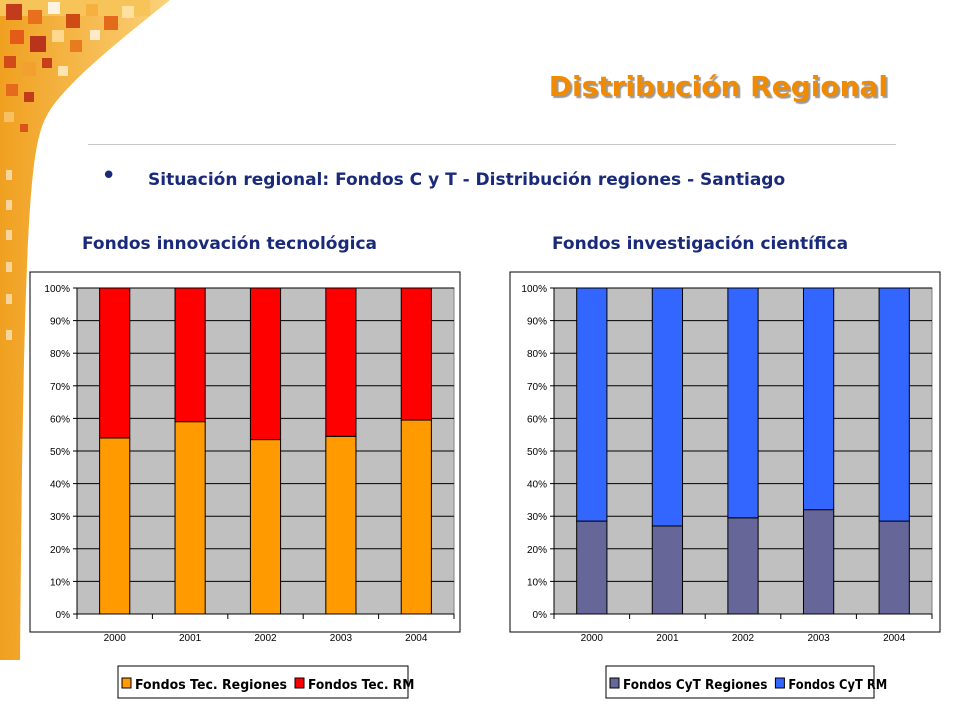 The width and height of the screenshot is (960, 720). Describe the element at coordinates (894, 404) in the screenshot. I see `bar-fondos-cyt-rm-2004` at that location.